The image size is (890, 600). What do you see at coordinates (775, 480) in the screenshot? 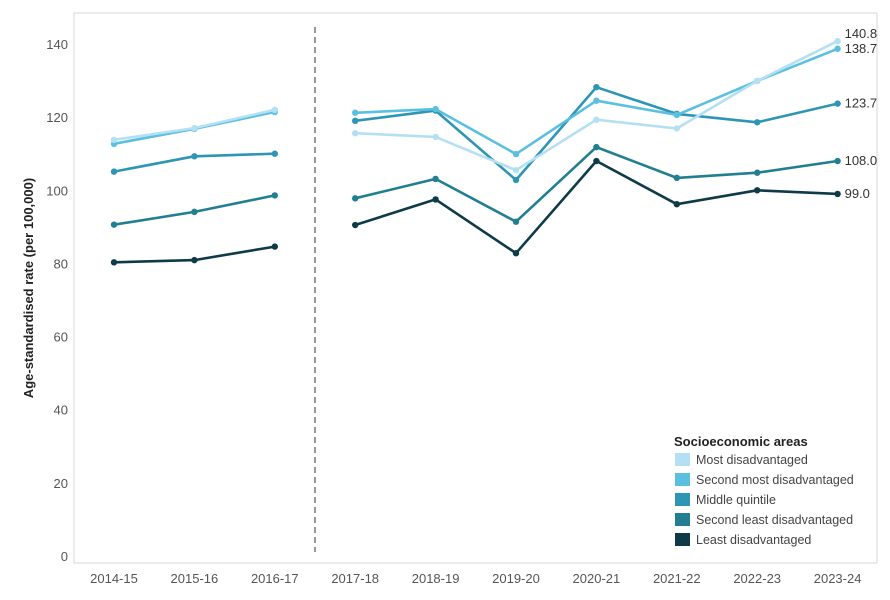
I see `legend-item-label: Second most disadvantaged` at bounding box center [775, 480].